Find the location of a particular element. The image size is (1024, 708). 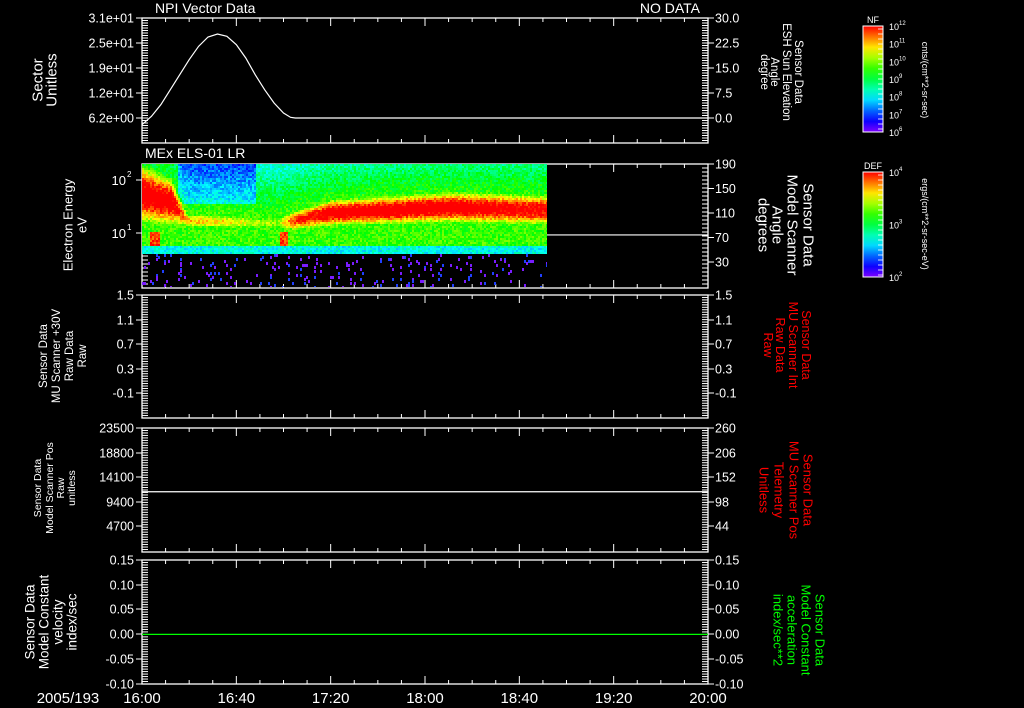

y-tick-label: -0.05 is located at coordinates (120, 660).